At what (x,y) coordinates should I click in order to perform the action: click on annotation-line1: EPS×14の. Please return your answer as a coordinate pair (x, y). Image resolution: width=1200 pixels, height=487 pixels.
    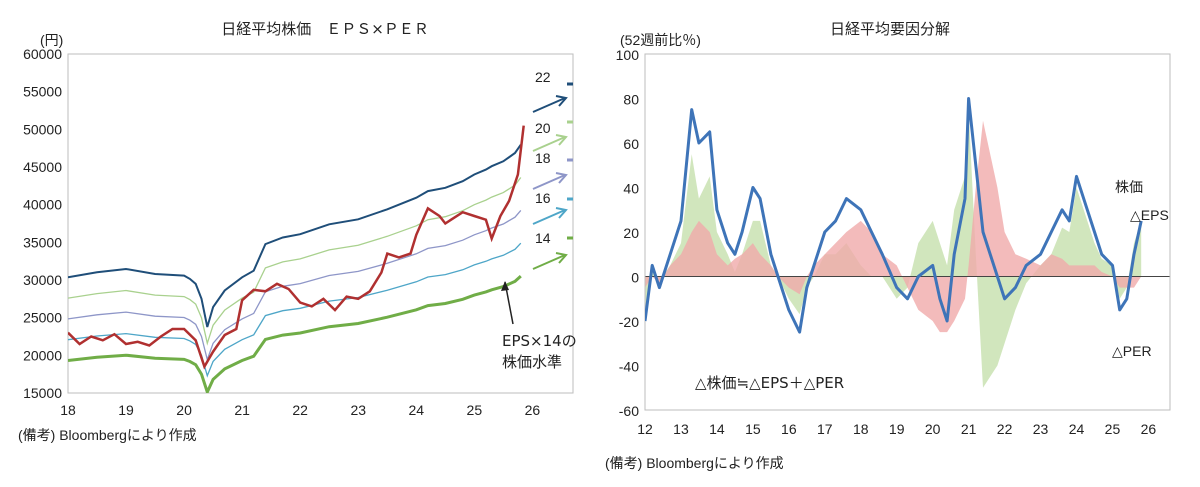
    Looking at the image, I should click on (539, 341).